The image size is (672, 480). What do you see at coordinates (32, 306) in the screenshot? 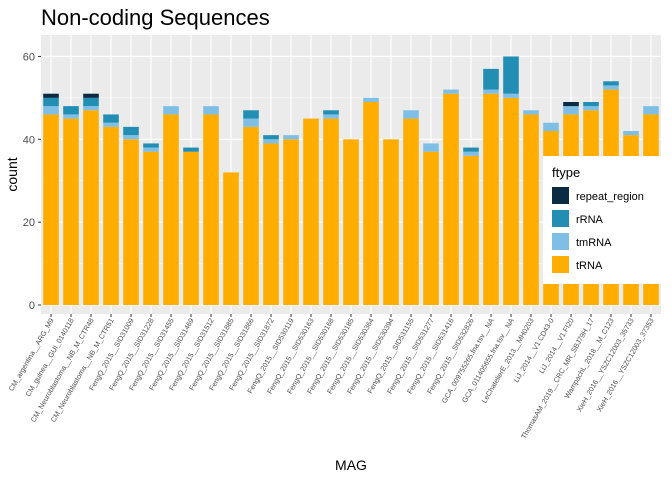
I see `y-tick-label: 0` at bounding box center [32, 306].